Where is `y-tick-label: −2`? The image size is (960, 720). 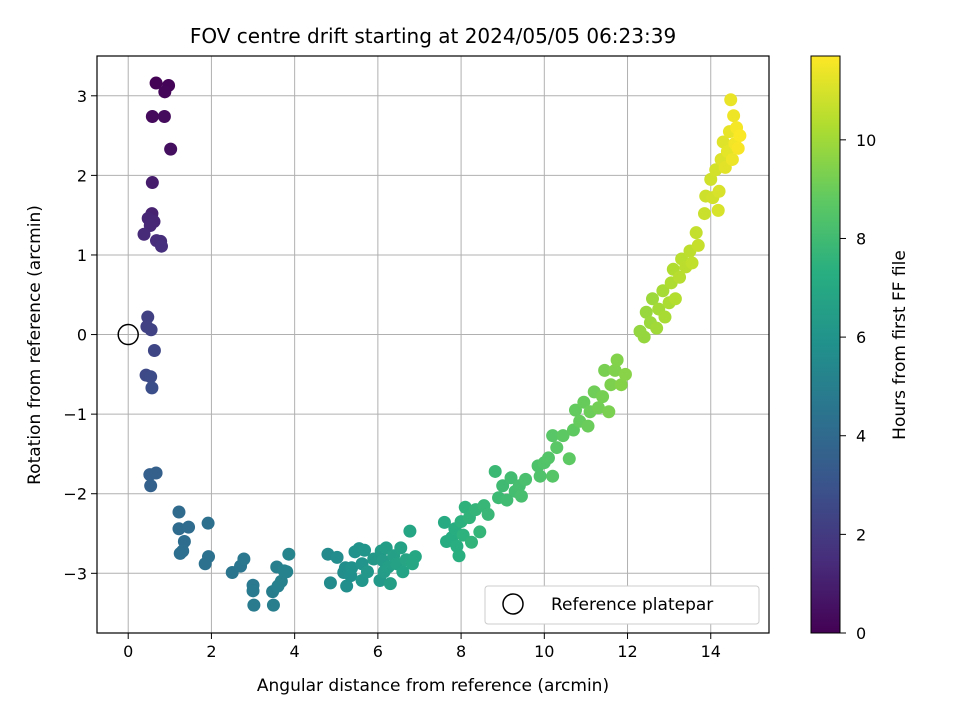
y-tick-label: −2 is located at coordinates (75, 494).